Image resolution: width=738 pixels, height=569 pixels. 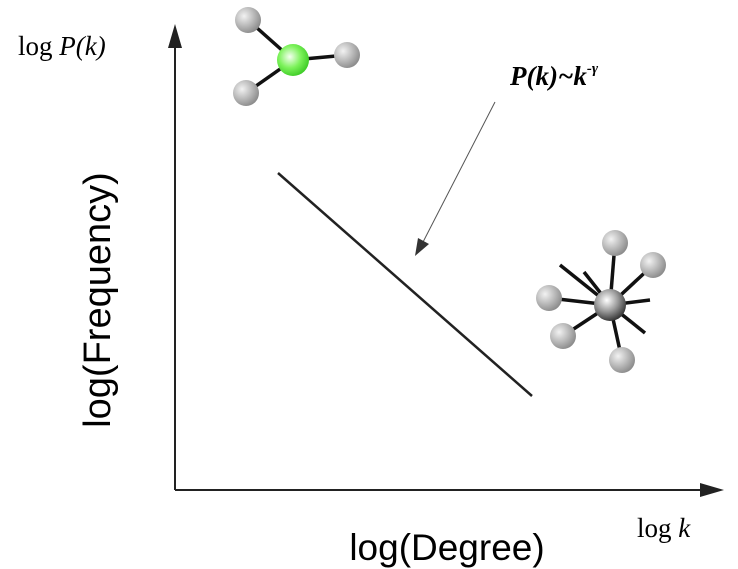 What do you see at coordinates (593, 69) in the screenshot?
I see `annotation-exponent: -γ` at bounding box center [593, 69].